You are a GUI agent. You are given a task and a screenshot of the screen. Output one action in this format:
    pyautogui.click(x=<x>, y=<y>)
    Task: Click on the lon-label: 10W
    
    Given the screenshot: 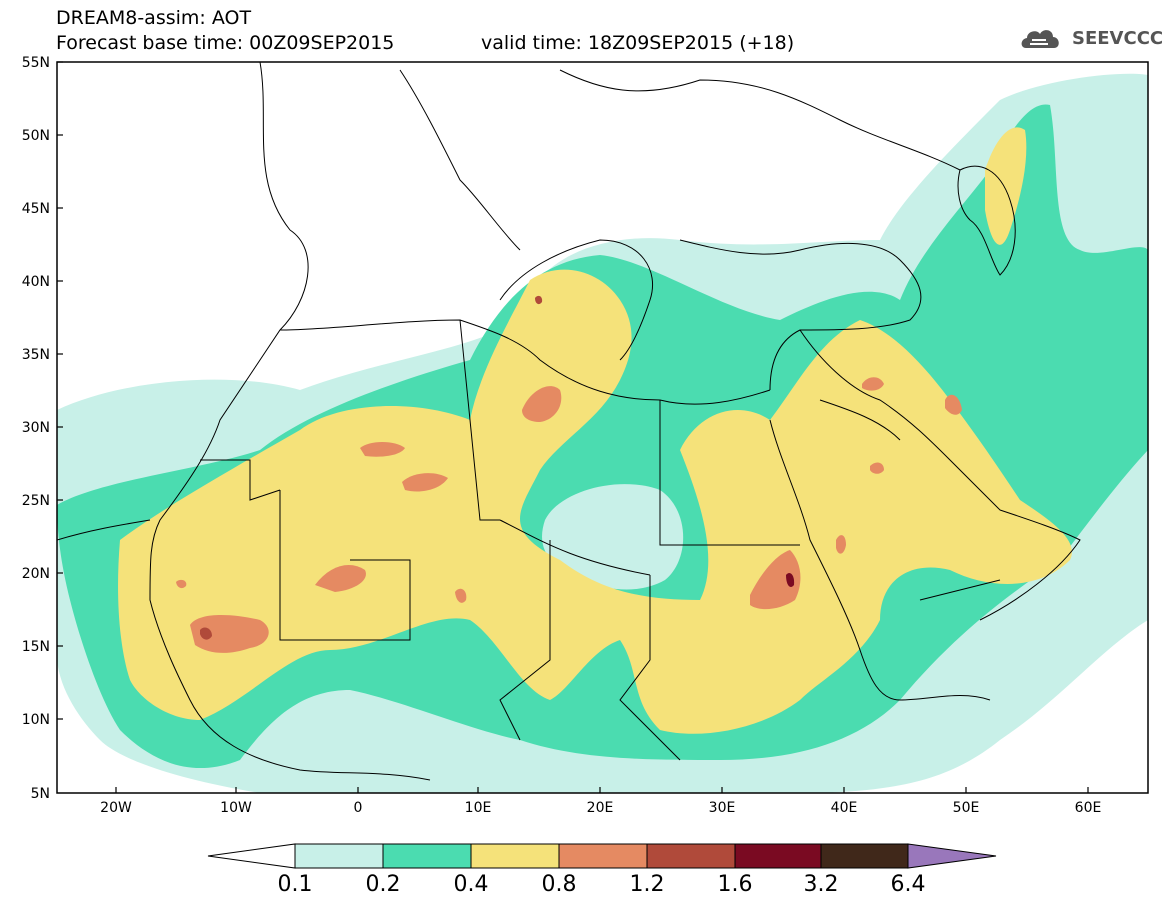 What is the action you would take?
    pyautogui.click(x=236, y=808)
    